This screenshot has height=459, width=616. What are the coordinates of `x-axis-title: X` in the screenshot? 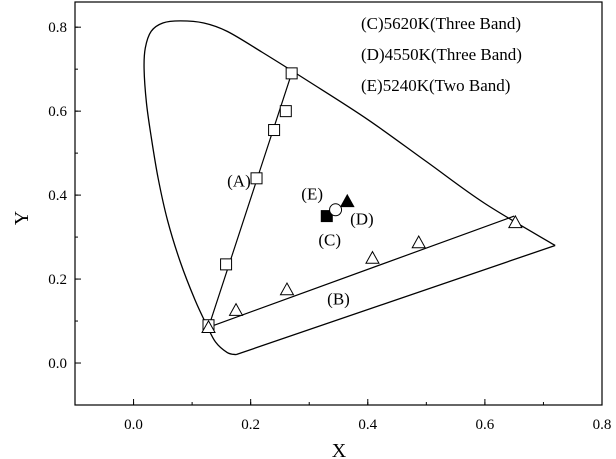 It's located at (339, 449).